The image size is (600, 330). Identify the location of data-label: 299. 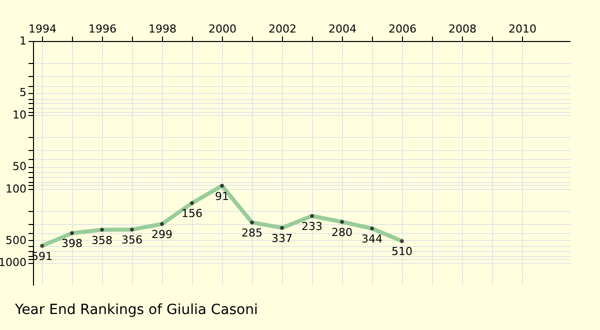
(162, 234).